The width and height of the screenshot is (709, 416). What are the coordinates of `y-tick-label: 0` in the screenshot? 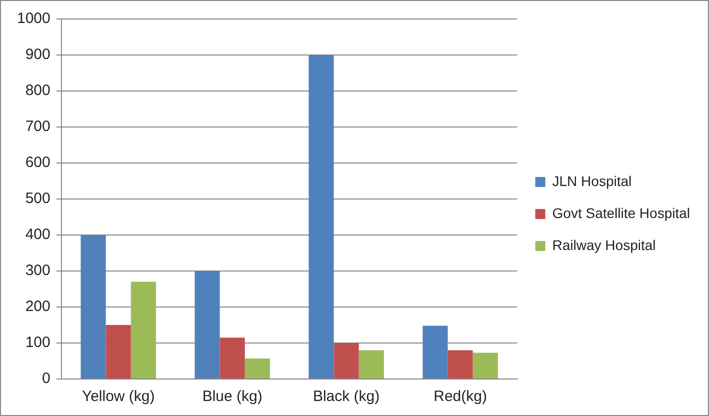 It's located at (46, 379).